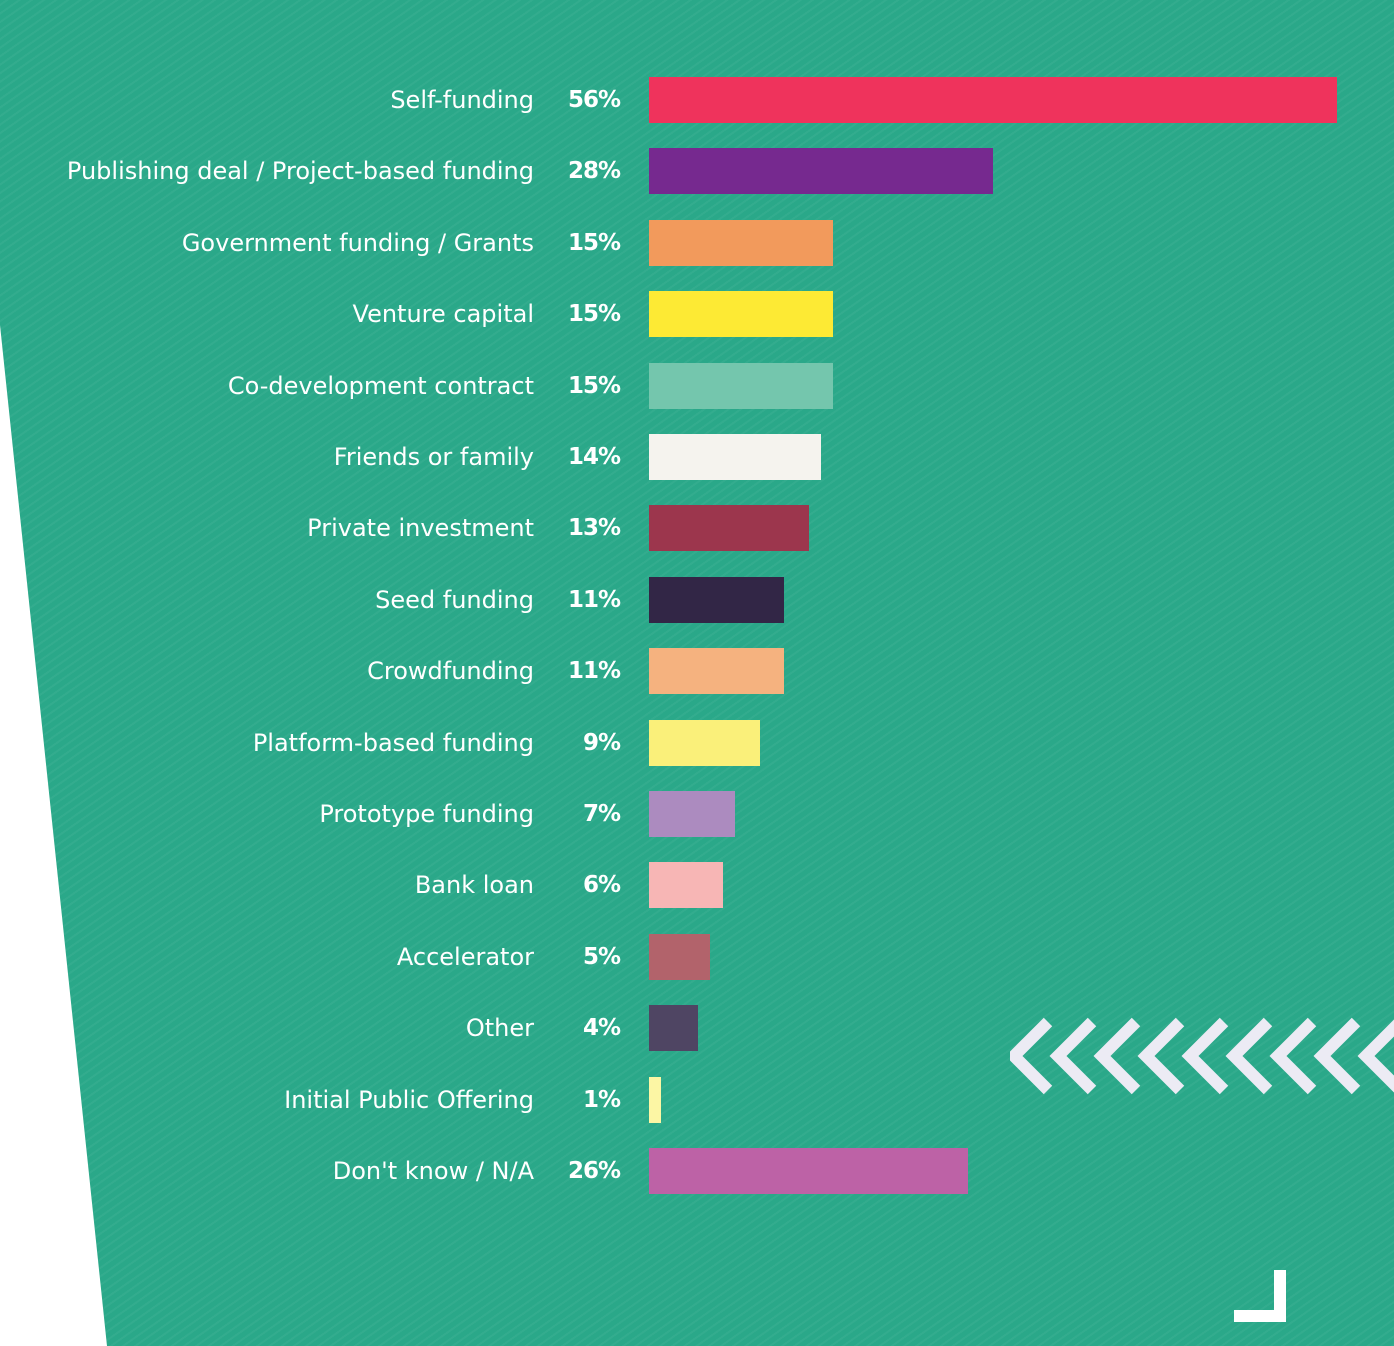 The width and height of the screenshot is (1394, 1346). I want to click on value-label: 4%, so click(601, 1028).